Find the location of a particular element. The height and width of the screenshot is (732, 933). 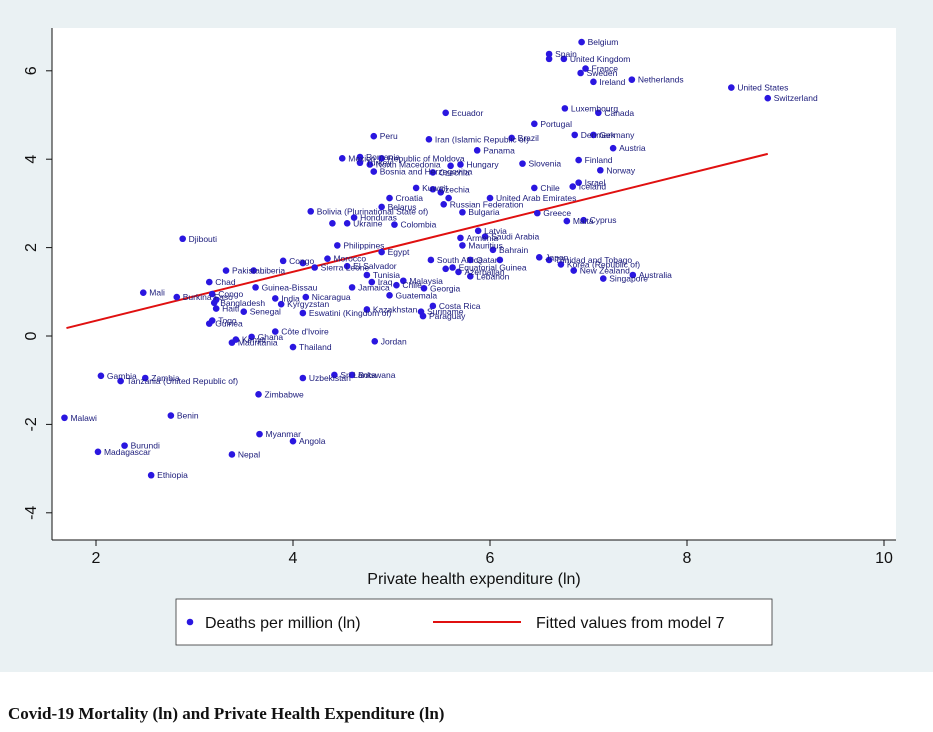

y-tick-label: 0 is located at coordinates (31, 335).